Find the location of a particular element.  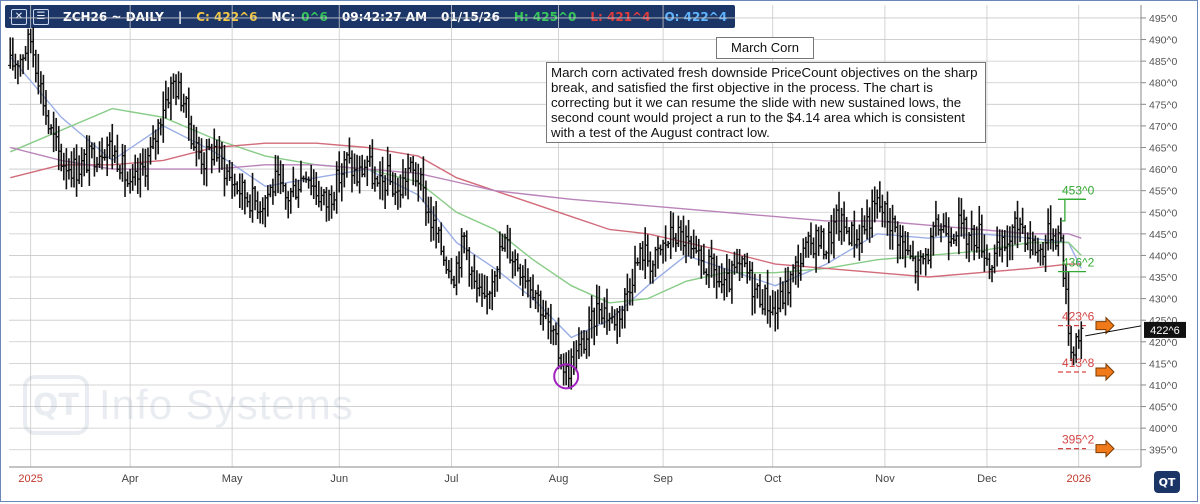

orange-arrow-icon is located at coordinates (1105, 372).